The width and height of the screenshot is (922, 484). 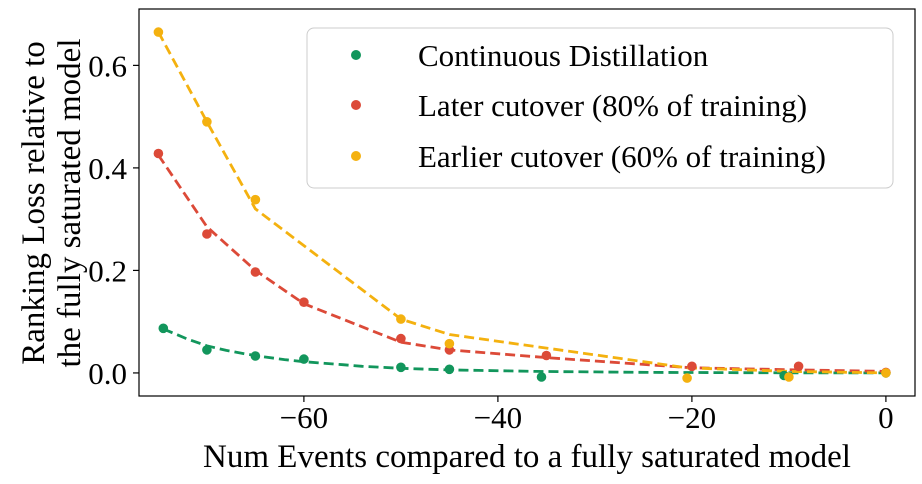 What do you see at coordinates (70, 203) in the screenshot?
I see `y-axis-label-line-2: the fully saturated model` at bounding box center [70, 203].